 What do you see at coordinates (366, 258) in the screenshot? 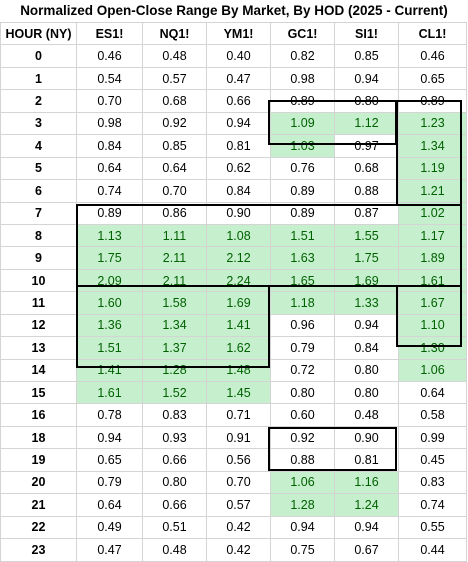
I see `value-cell: 1.75` at bounding box center [366, 258].